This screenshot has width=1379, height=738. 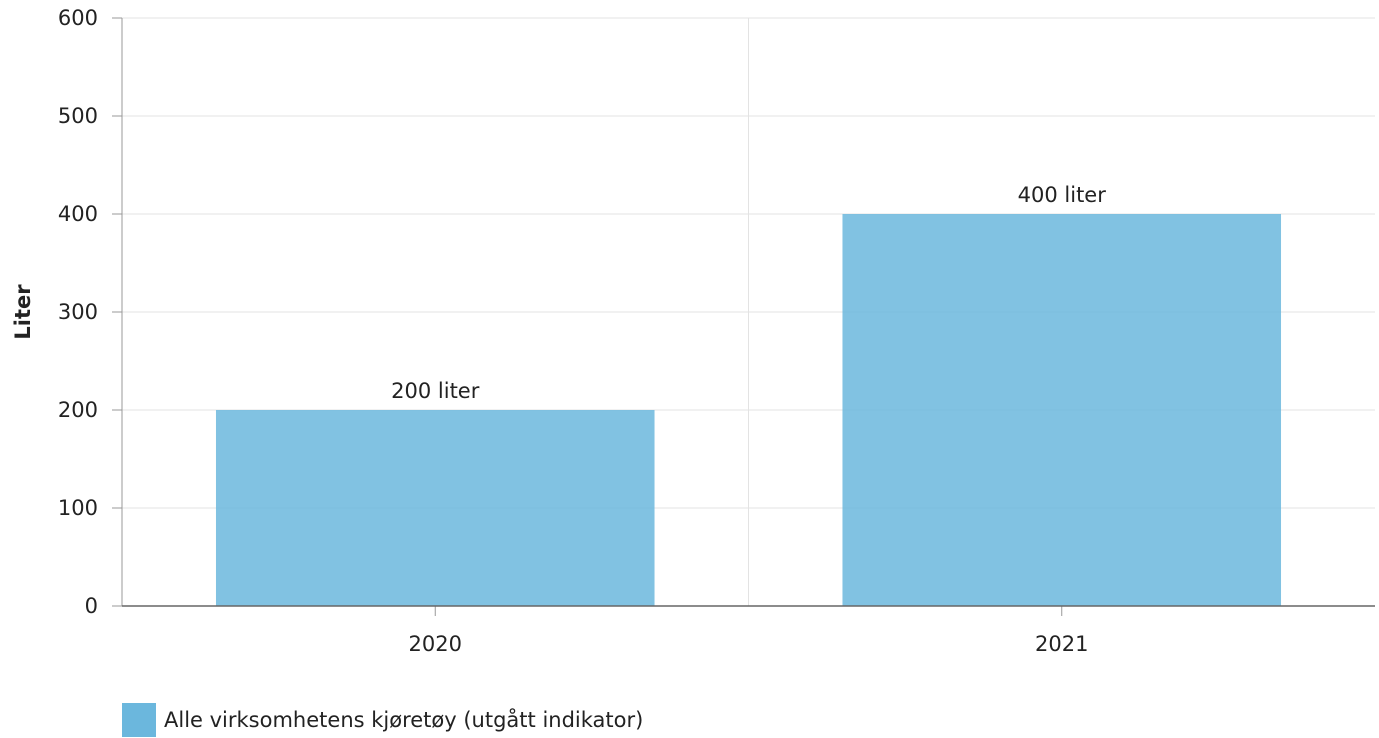 What do you see at coordinates (78, 214) in the screenshot?
I see `y-tick-label: 400` at bounding box center [78, 214].